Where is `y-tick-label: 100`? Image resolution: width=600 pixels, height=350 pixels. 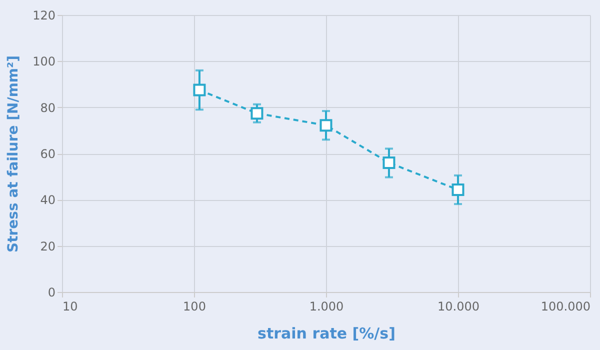 y-tick-label: 100 is located at coordinates (44, 61).